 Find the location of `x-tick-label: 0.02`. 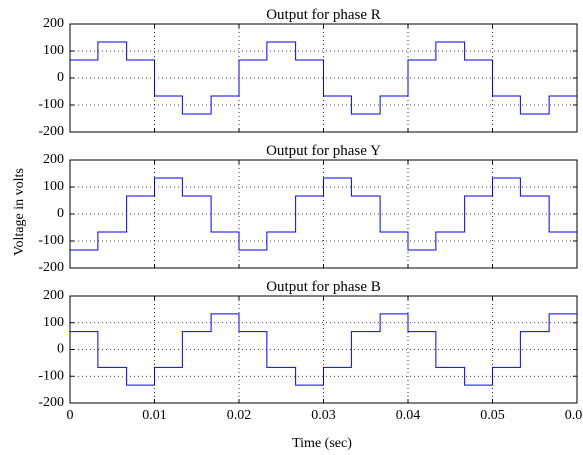

x-tick-label: 0.02 is located at coordinates (239, 415).